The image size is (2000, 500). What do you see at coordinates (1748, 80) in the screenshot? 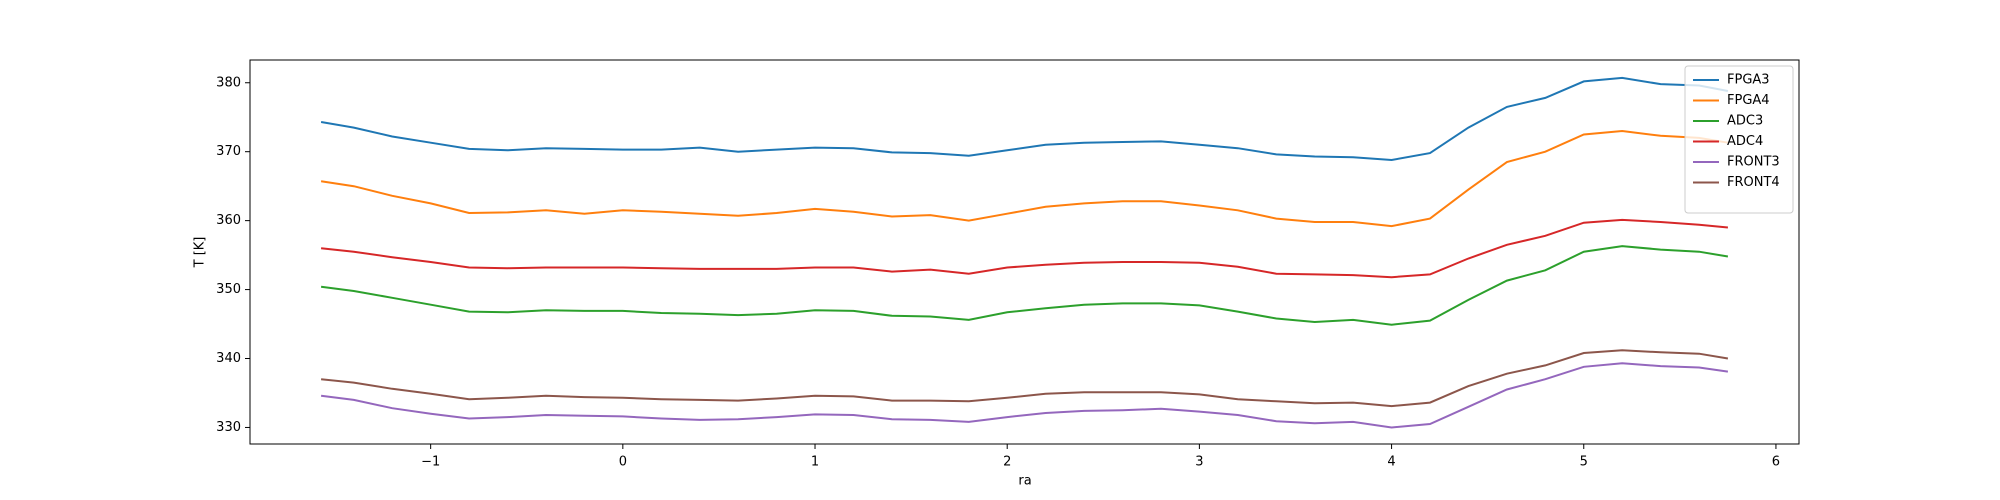
I see `legend-label: FPGA3` at bounding box center [1748, 80].